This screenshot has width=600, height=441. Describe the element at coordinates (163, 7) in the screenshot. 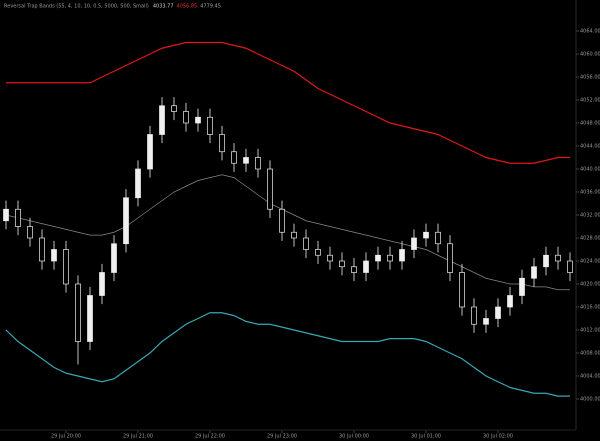

I see `header-value: 4033.77` at that location.